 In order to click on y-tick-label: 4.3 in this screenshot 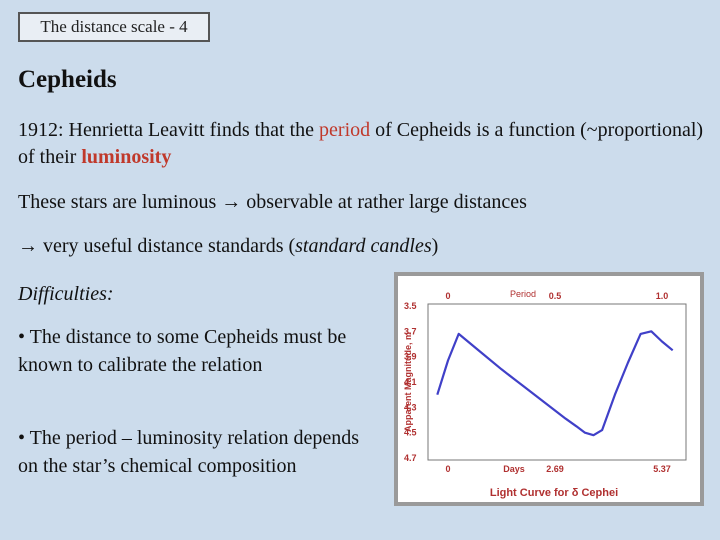, I will do `click(410, 407)`.